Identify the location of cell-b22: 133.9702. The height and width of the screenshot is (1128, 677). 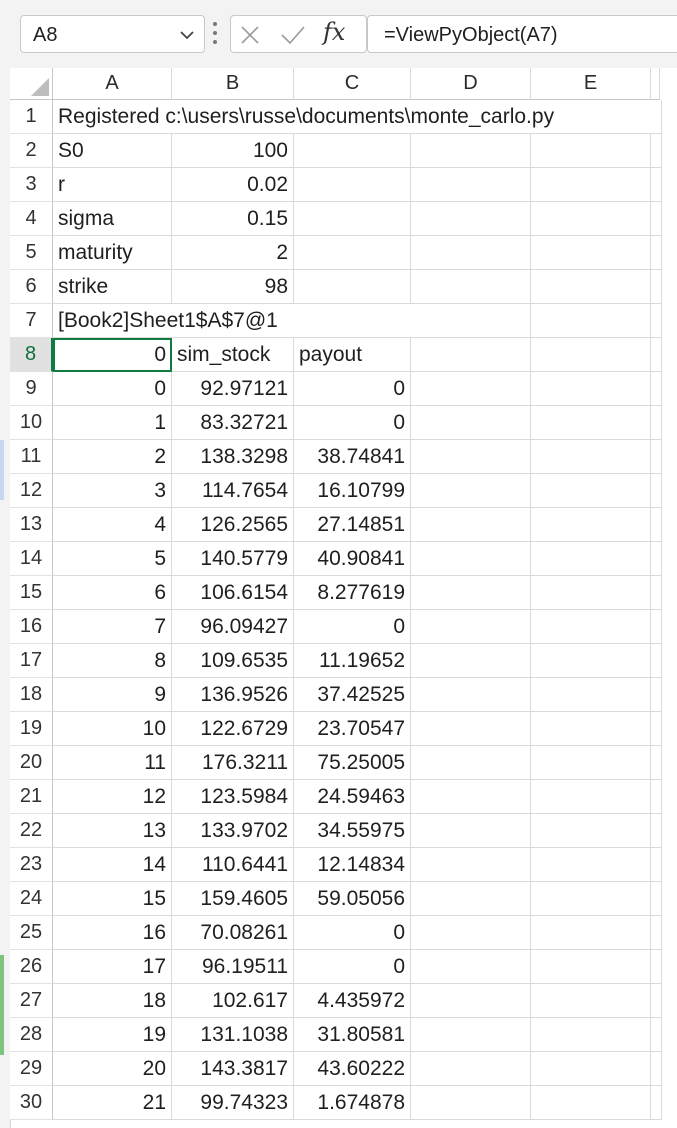
(233, 831).